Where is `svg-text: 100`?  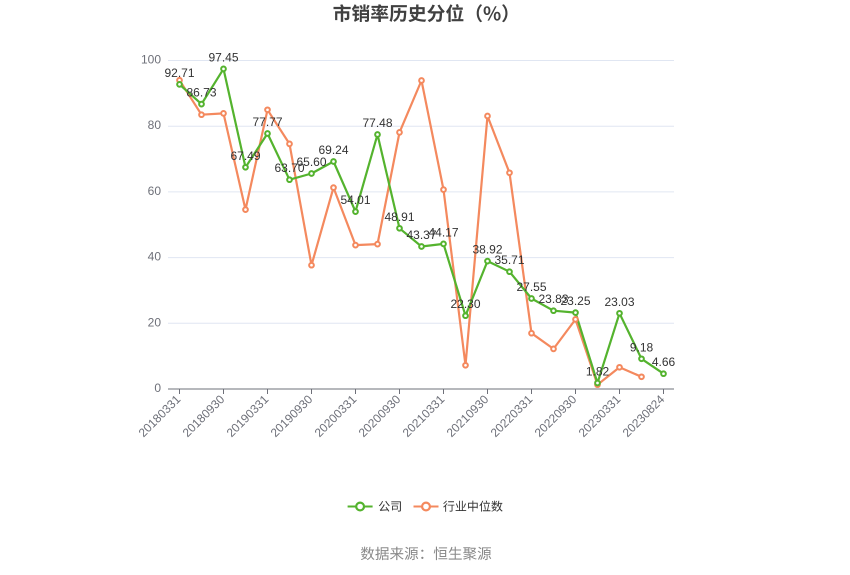 svg-text: 100 is located at coordinates (151, 60).